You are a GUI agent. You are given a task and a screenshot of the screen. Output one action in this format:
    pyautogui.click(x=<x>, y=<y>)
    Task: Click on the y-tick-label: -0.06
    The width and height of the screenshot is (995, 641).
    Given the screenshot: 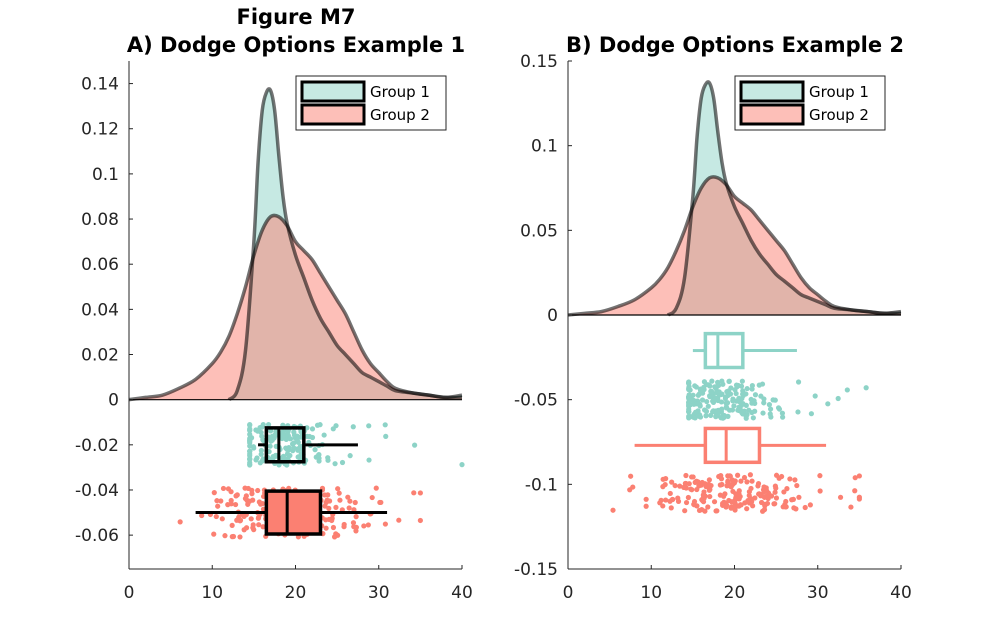 What is the action you would take?
    pyautogui.click(x=97, y=536)
    